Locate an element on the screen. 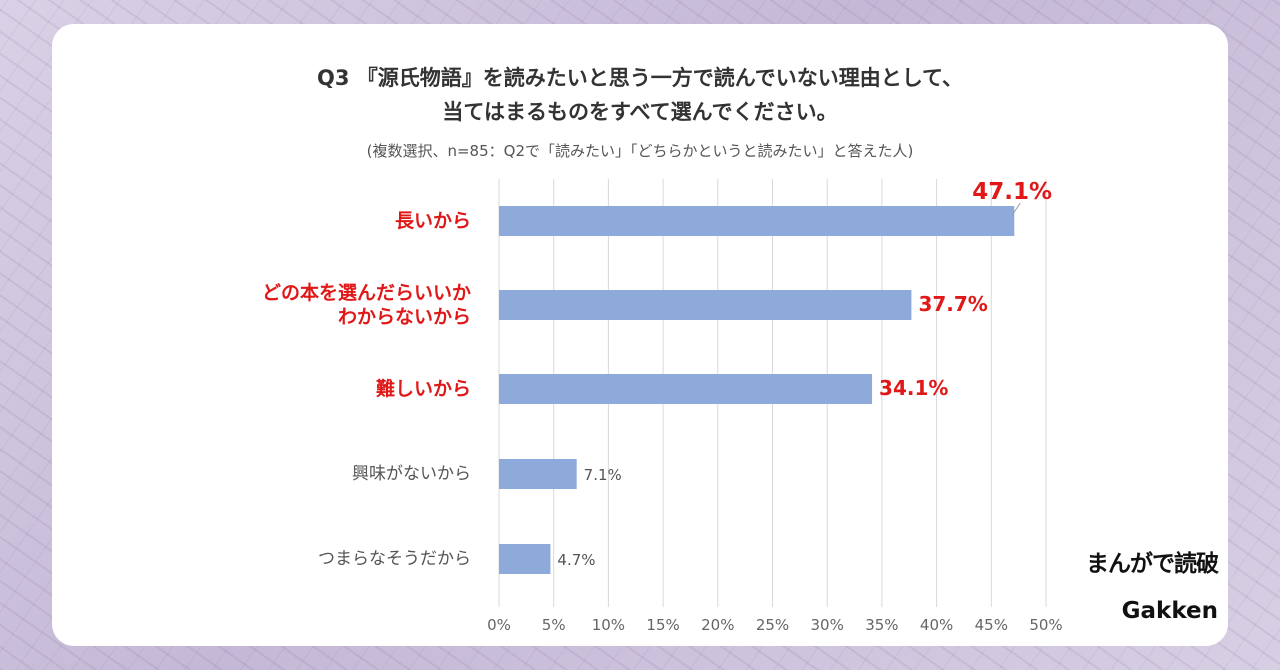 This screenshot has width=1280, height=670. data-label: 34.1% is located at coordinates (913, 388).